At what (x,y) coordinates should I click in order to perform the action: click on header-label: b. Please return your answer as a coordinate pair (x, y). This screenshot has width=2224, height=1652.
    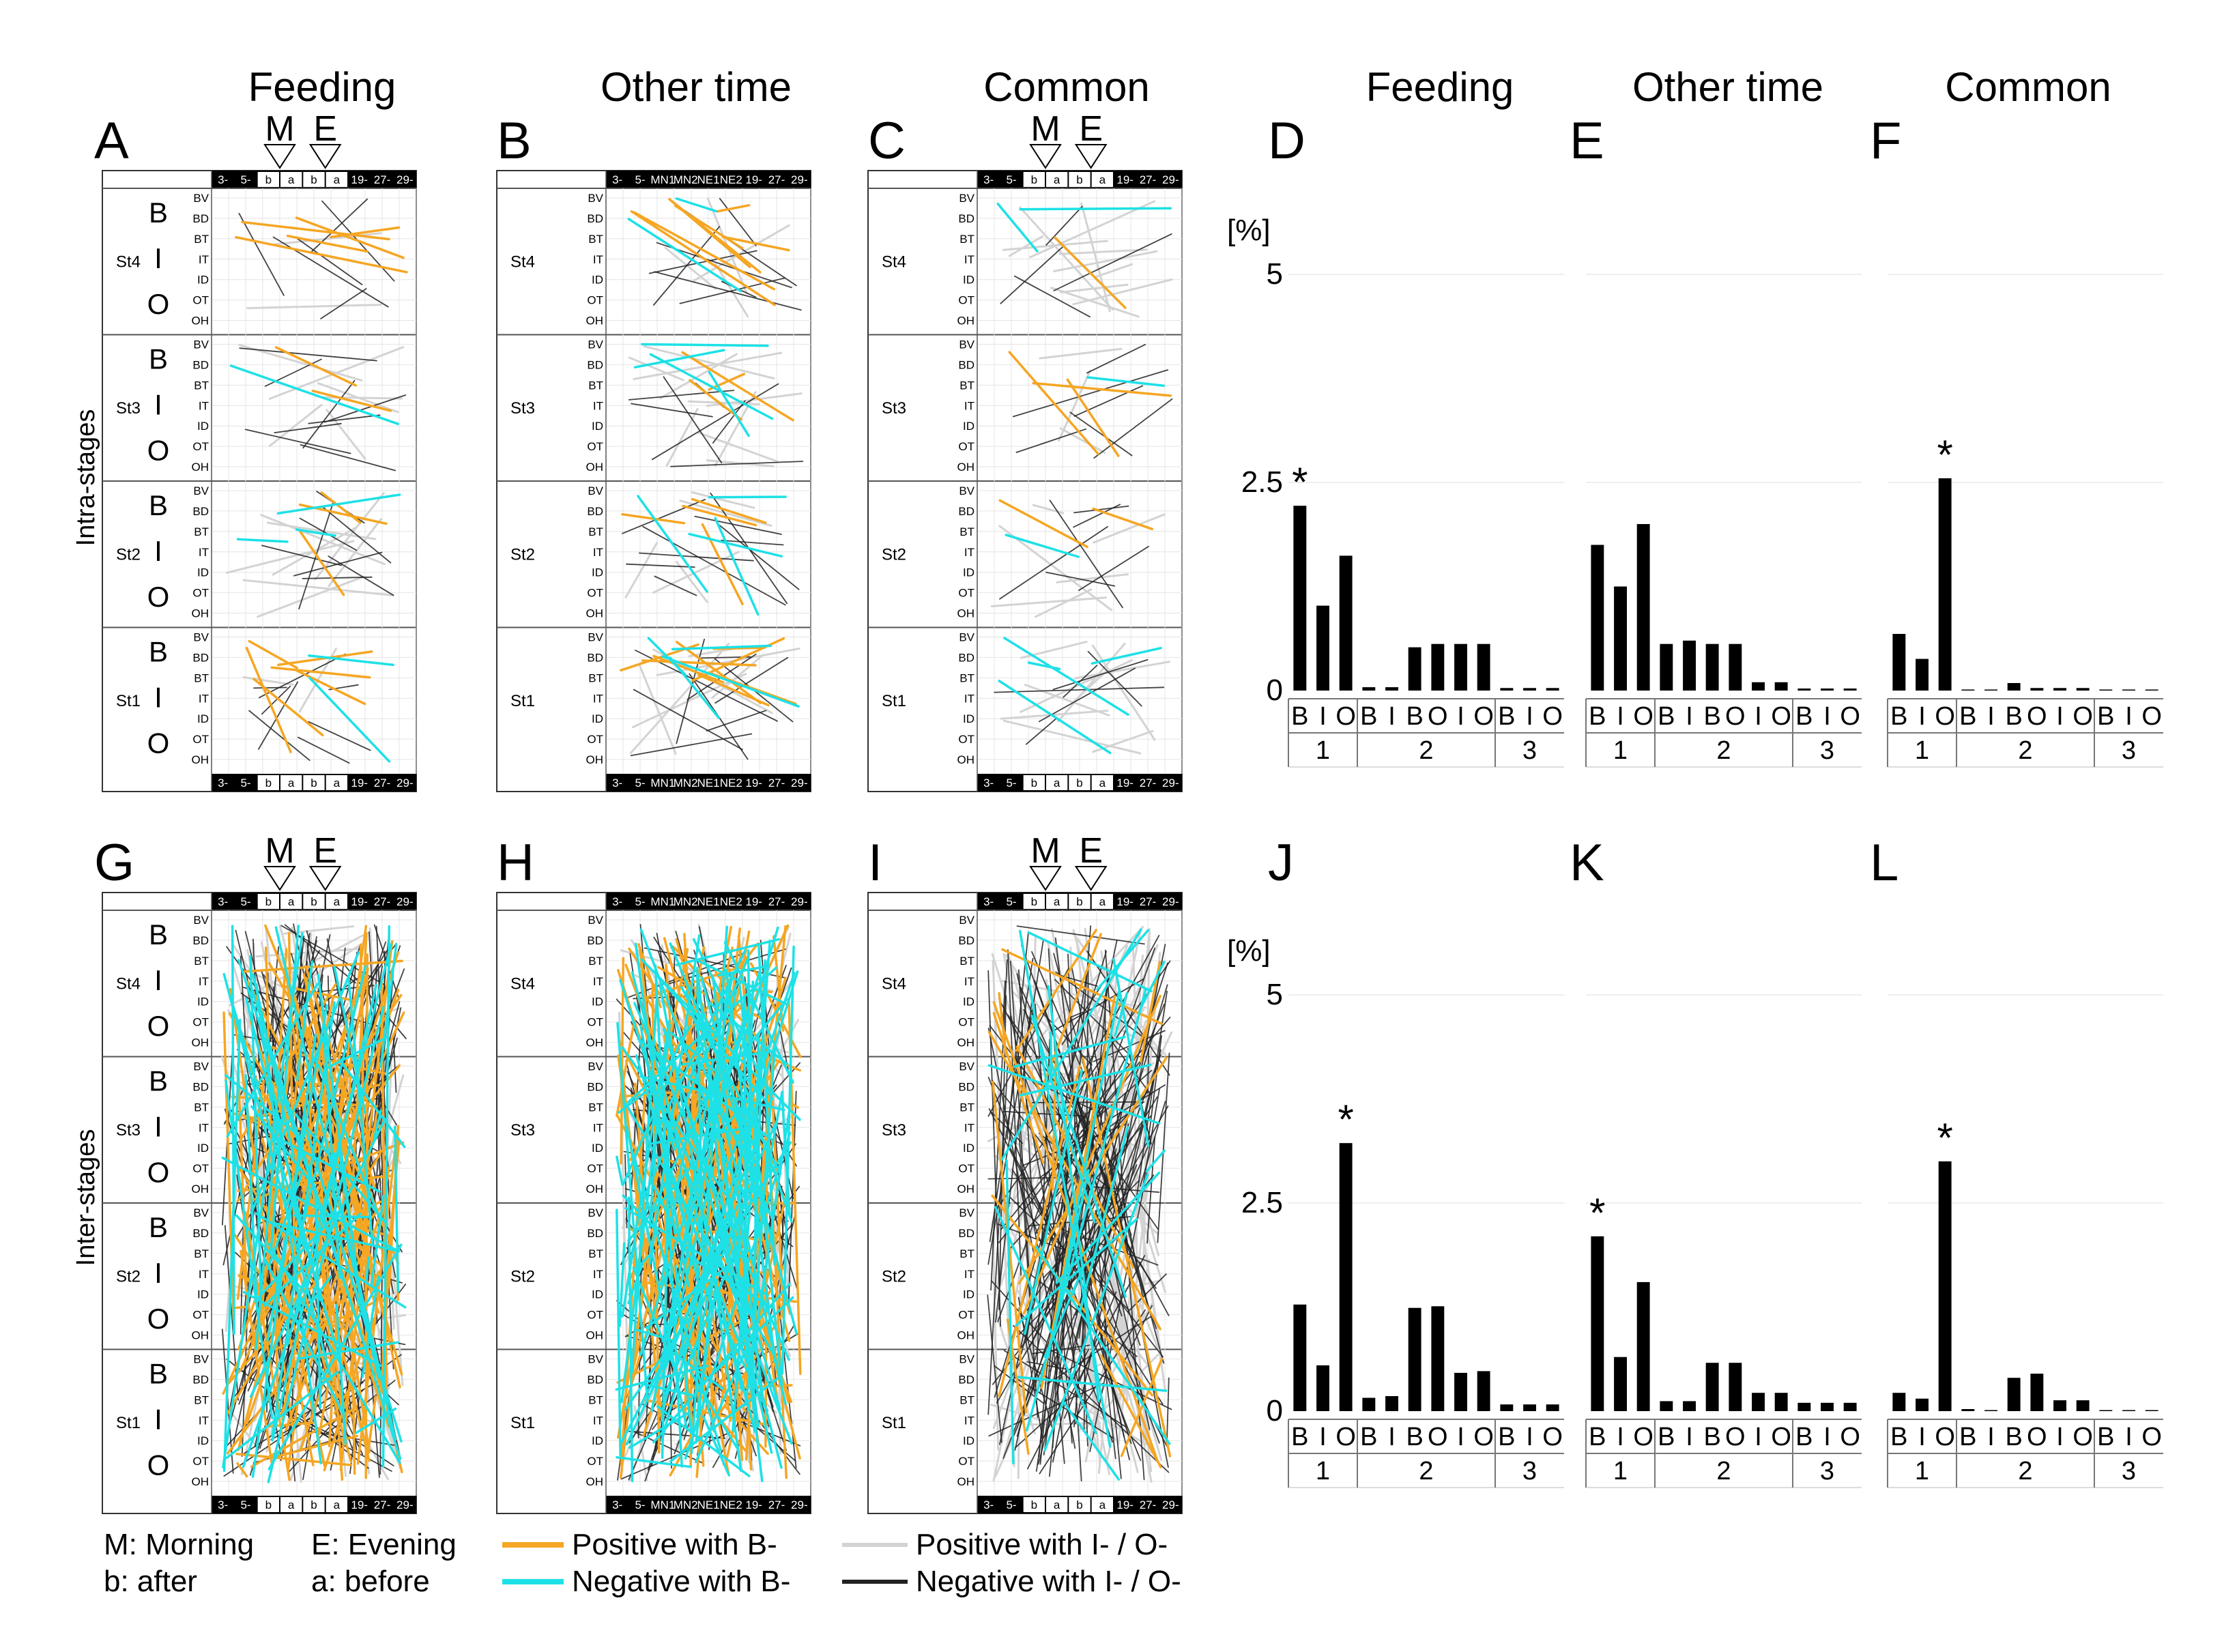
    Looking at the image, I should click on (268, 179).